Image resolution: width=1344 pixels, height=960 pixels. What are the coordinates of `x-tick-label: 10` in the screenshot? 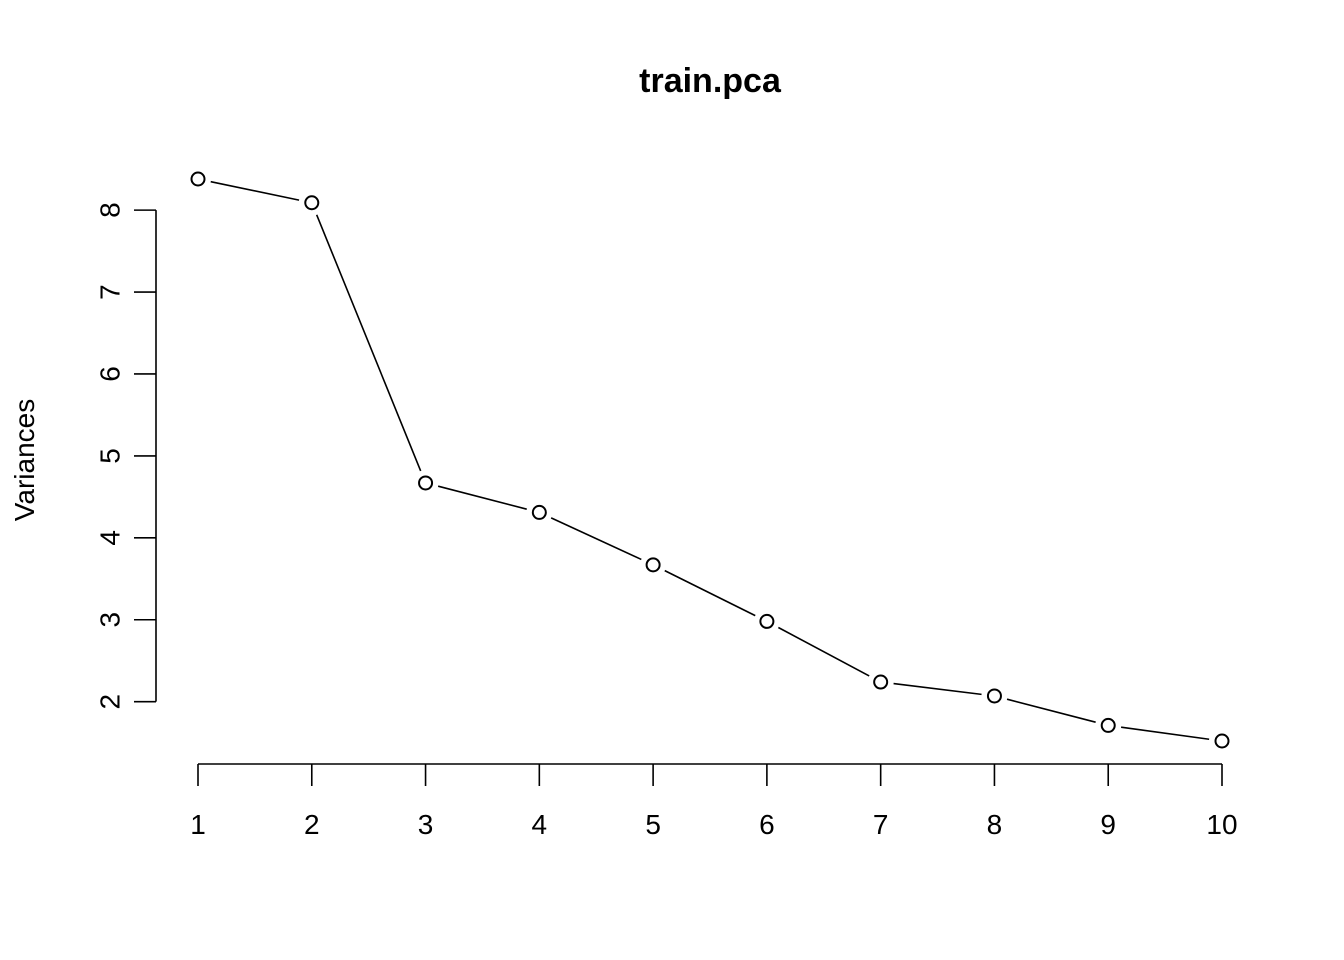 It's located at (1221, 824).